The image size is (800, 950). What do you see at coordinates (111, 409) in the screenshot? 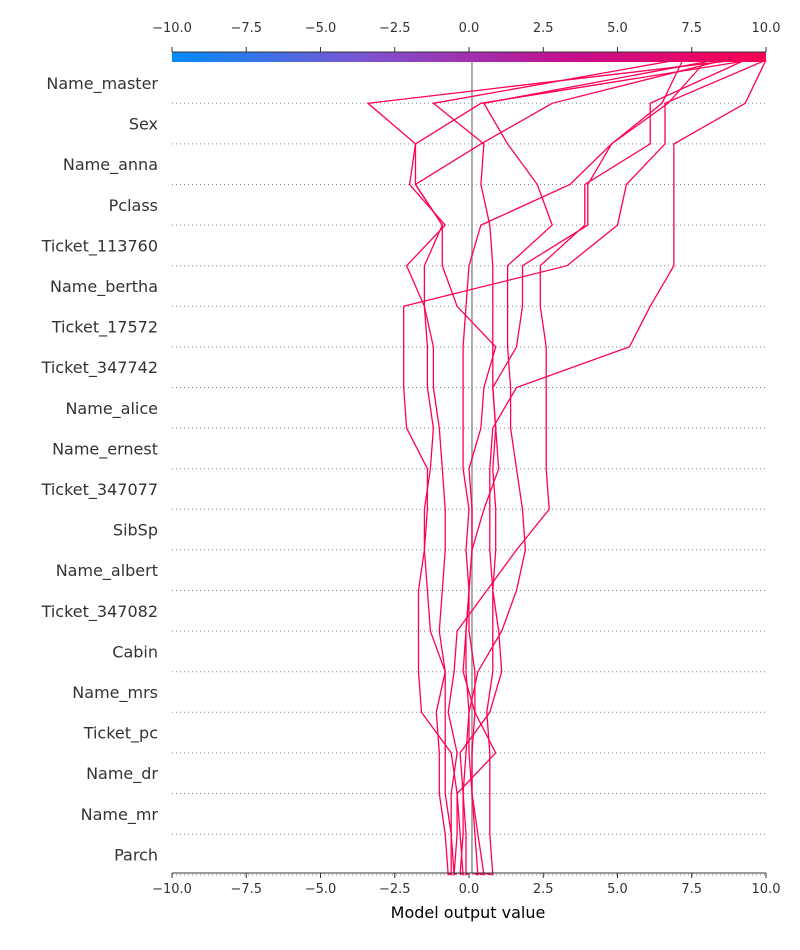
I see `feature-label: Name_alice` at bounding box center [111, 409].